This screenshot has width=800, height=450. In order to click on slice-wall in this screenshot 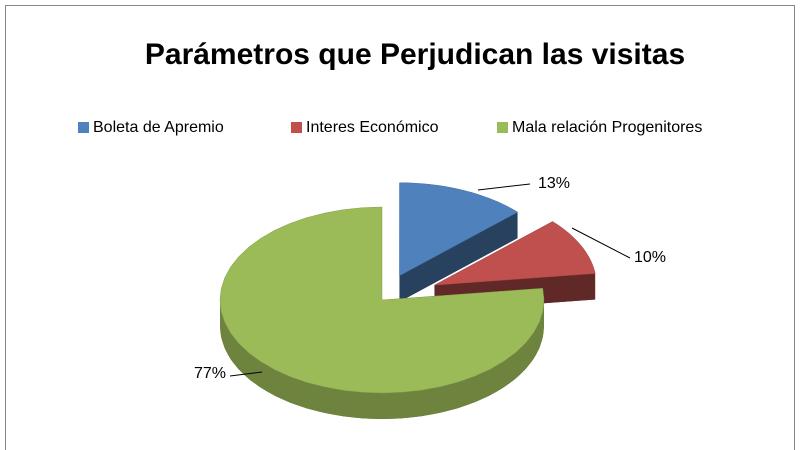, I will do `click(382, 359)`.